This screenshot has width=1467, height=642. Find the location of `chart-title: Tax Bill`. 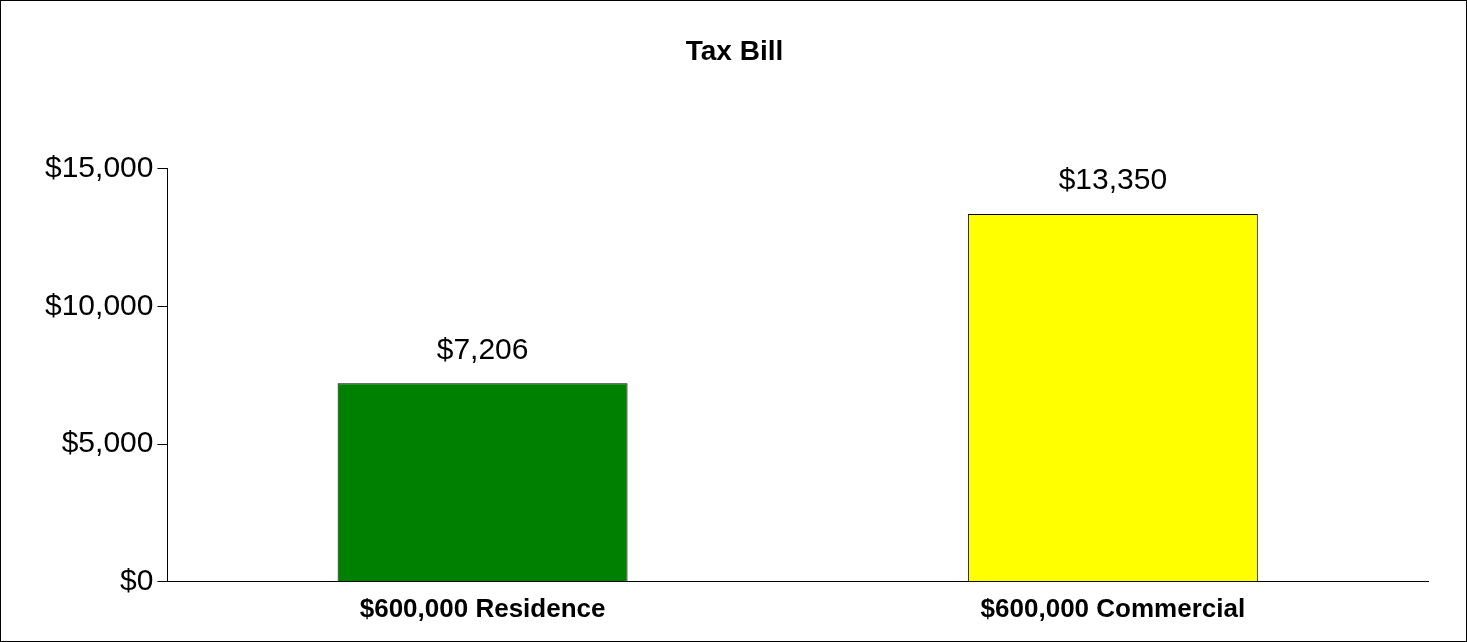

chart-title: Tax Bill is located at coordinates (734, 50).